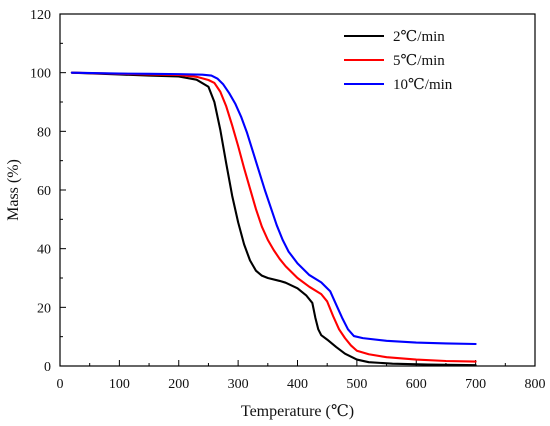 The height and width of the screenshot is (426, 550). Describe the element at coordinates (47, 367) in the screenshot. I see `y-tick-label: 0` at that location.